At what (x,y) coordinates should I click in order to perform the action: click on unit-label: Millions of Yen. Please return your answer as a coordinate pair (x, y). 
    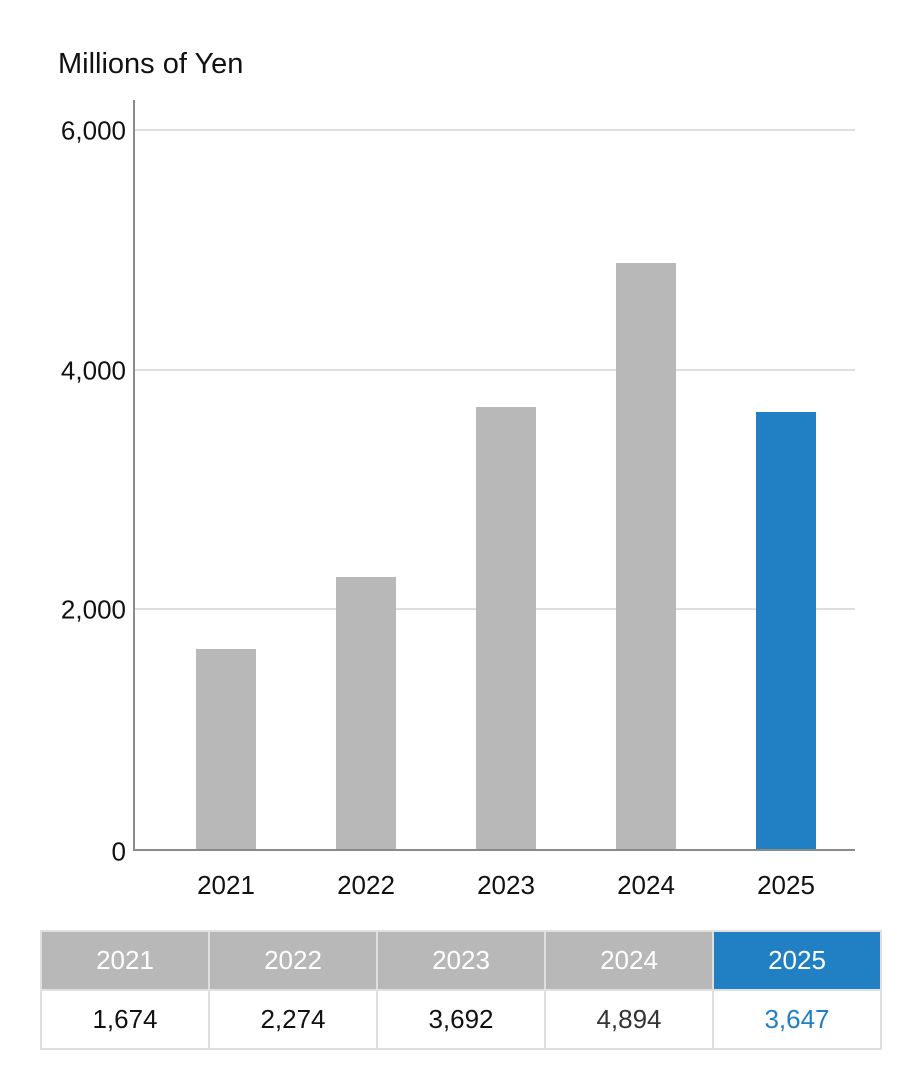
    Looking at the image, I should click on (151, 64).